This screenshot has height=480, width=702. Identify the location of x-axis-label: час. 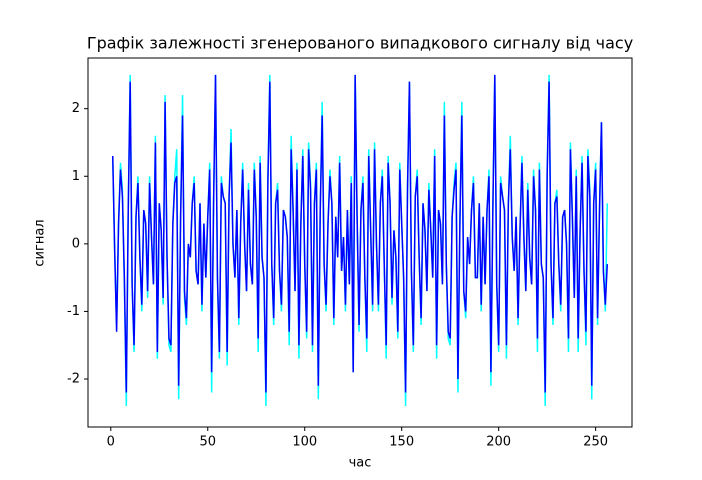
(360, 463).